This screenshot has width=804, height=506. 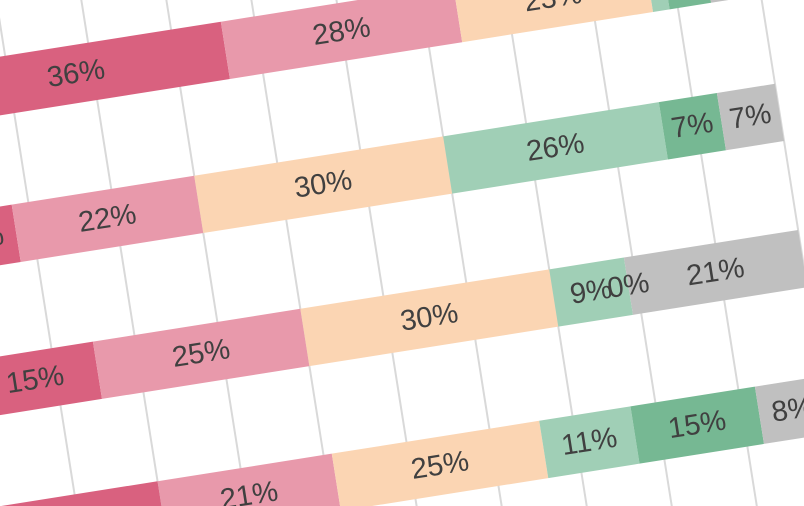 I want to click on data-label: 9%, so click(x=591, y=292).